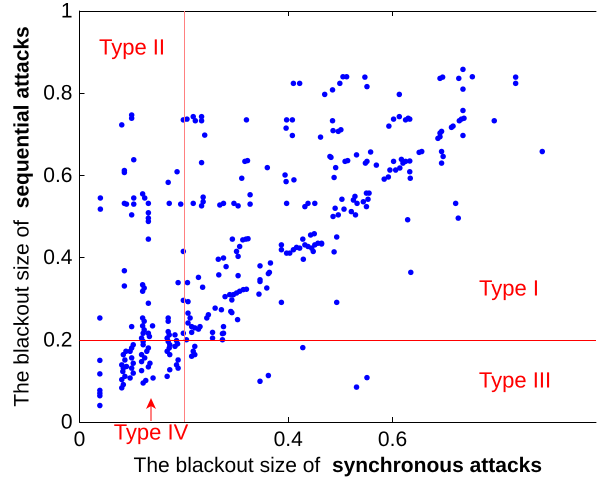  Describe the element at coordinates (509, 288) in the screenshot. I see `annotation: Type I` at that location.